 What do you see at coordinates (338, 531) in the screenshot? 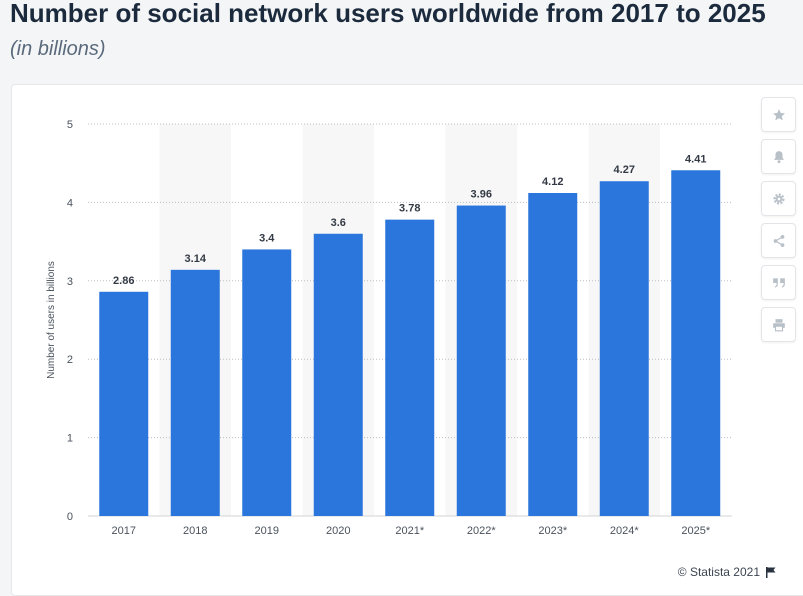
I see `x-tick-label: 2020` at bounding box center [338, 531].